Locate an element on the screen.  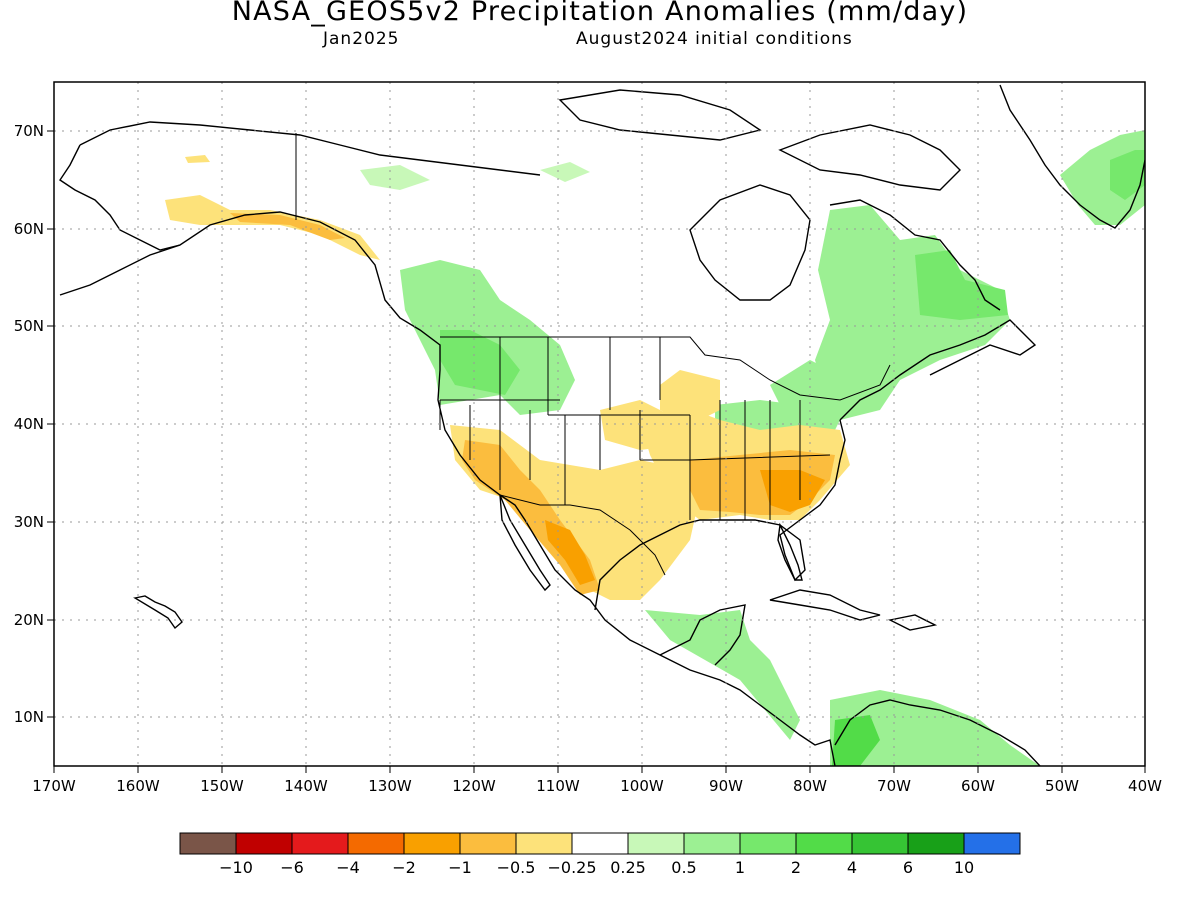
anomaly-colombia-strong is located at coordinates (856, 740).